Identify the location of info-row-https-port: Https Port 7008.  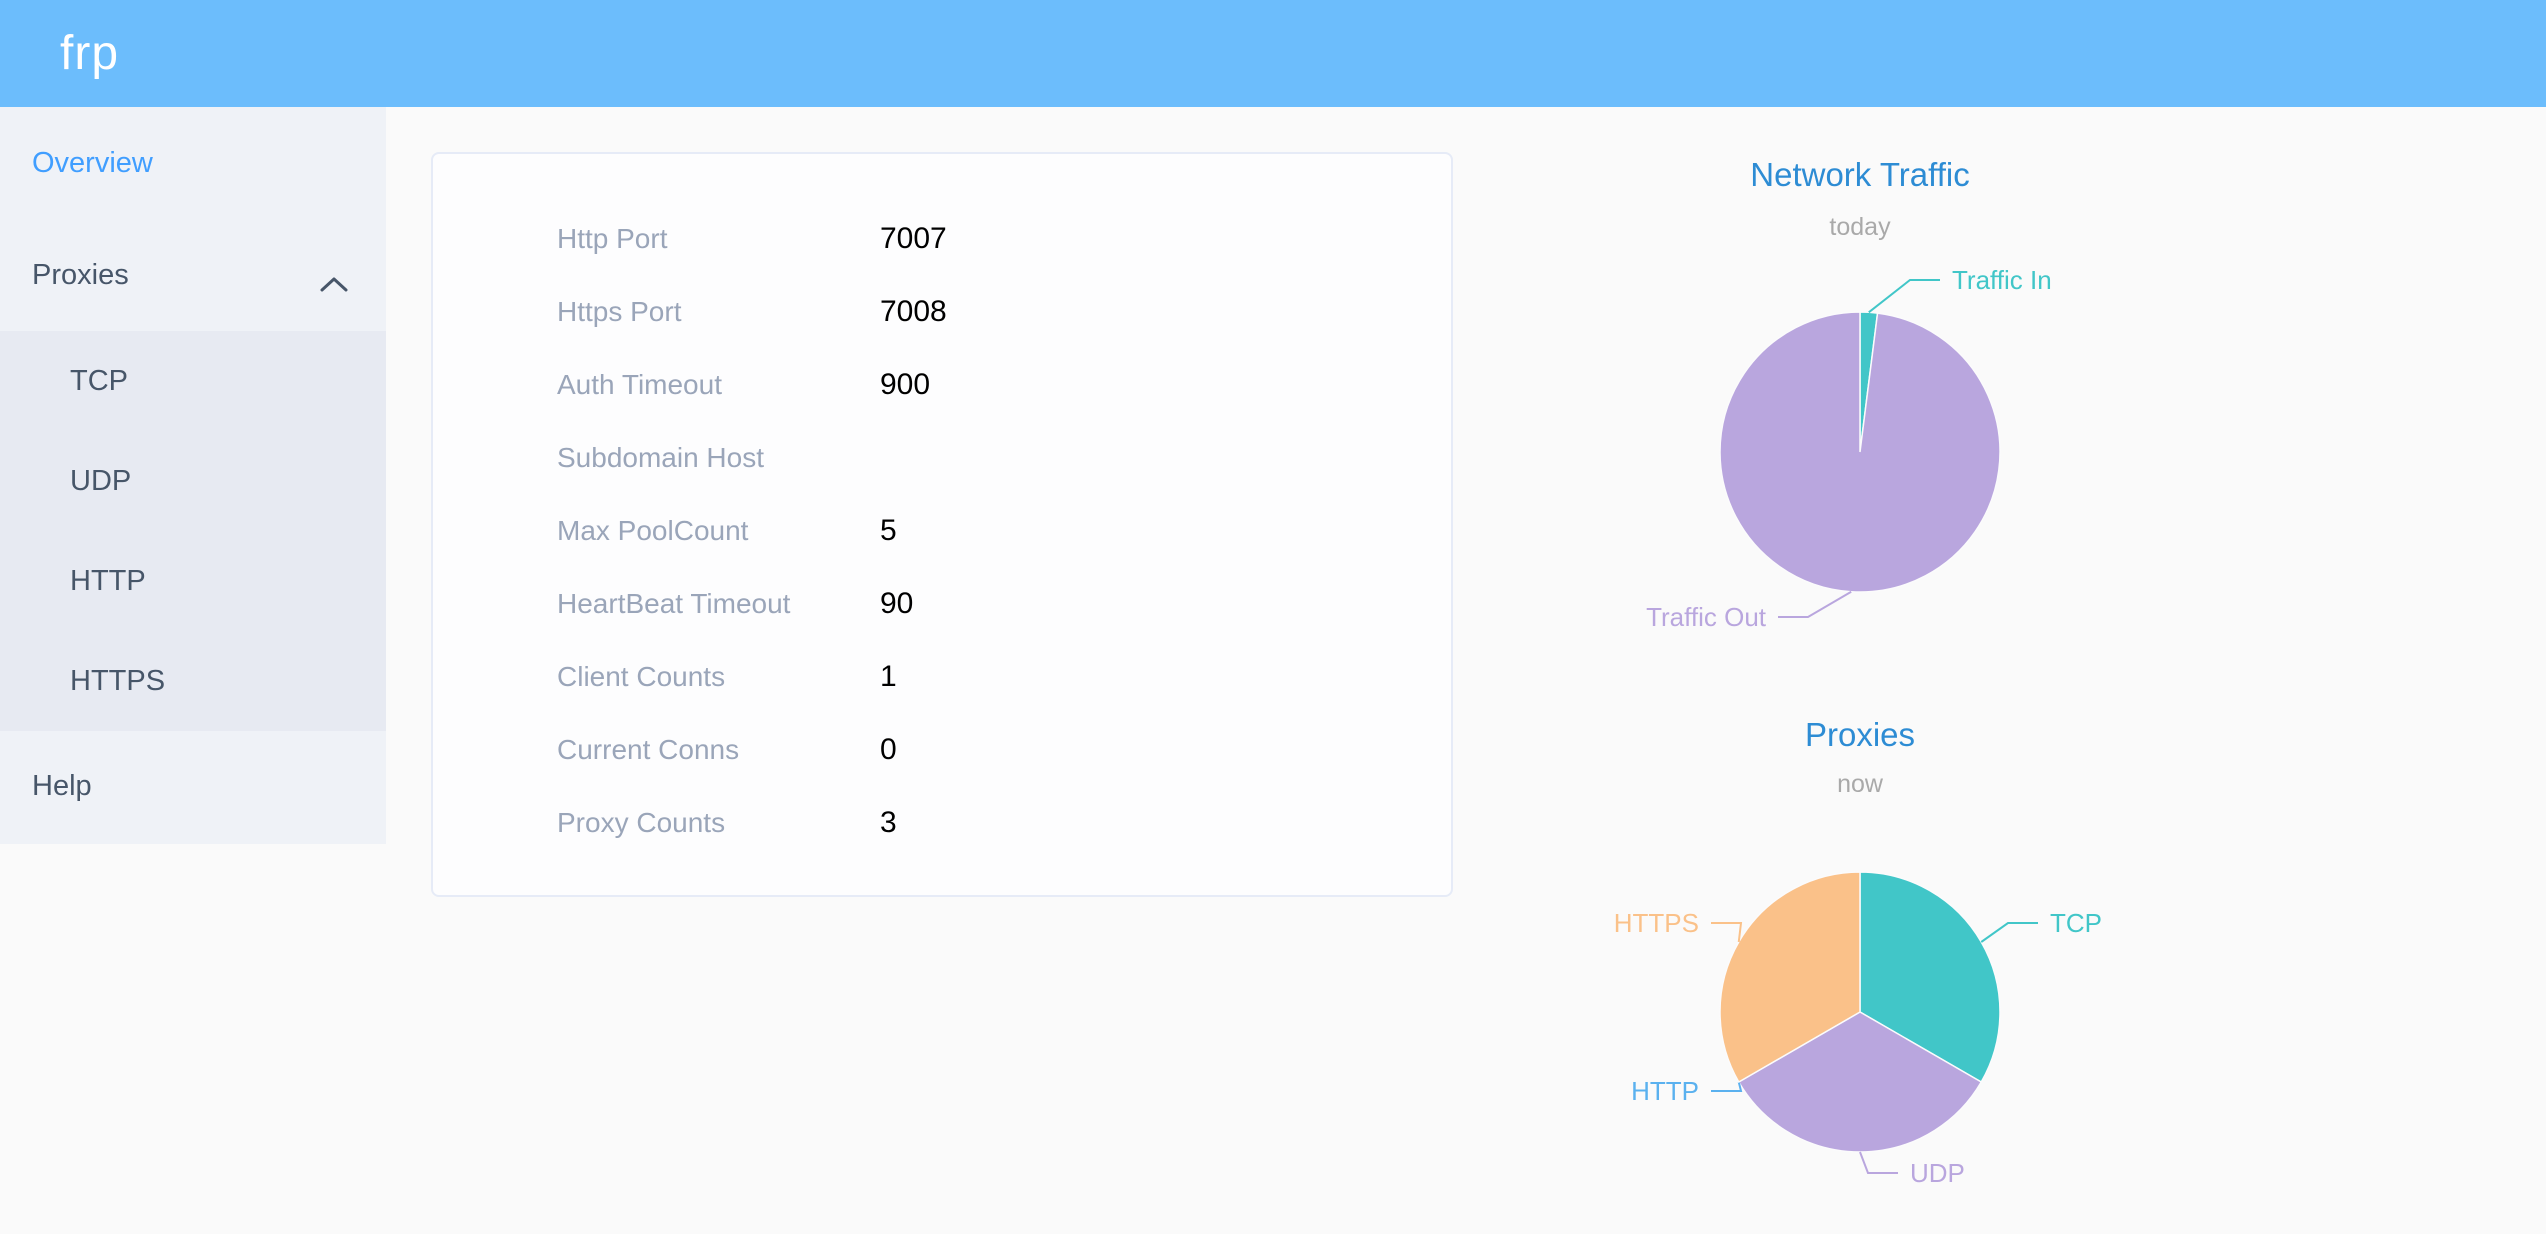
(942, 311).